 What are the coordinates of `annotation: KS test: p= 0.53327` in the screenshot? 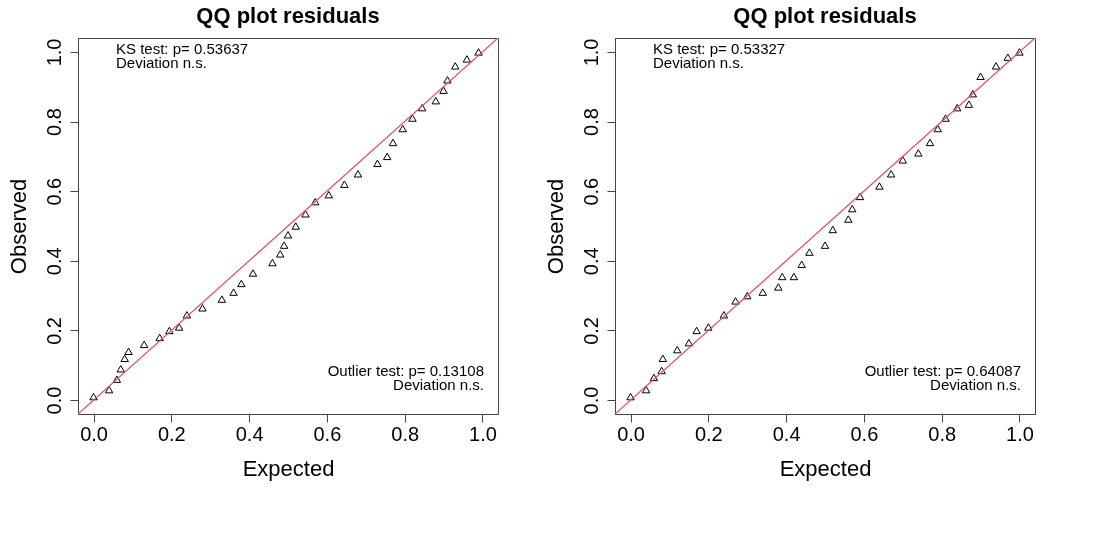 It's located at (719, 48).